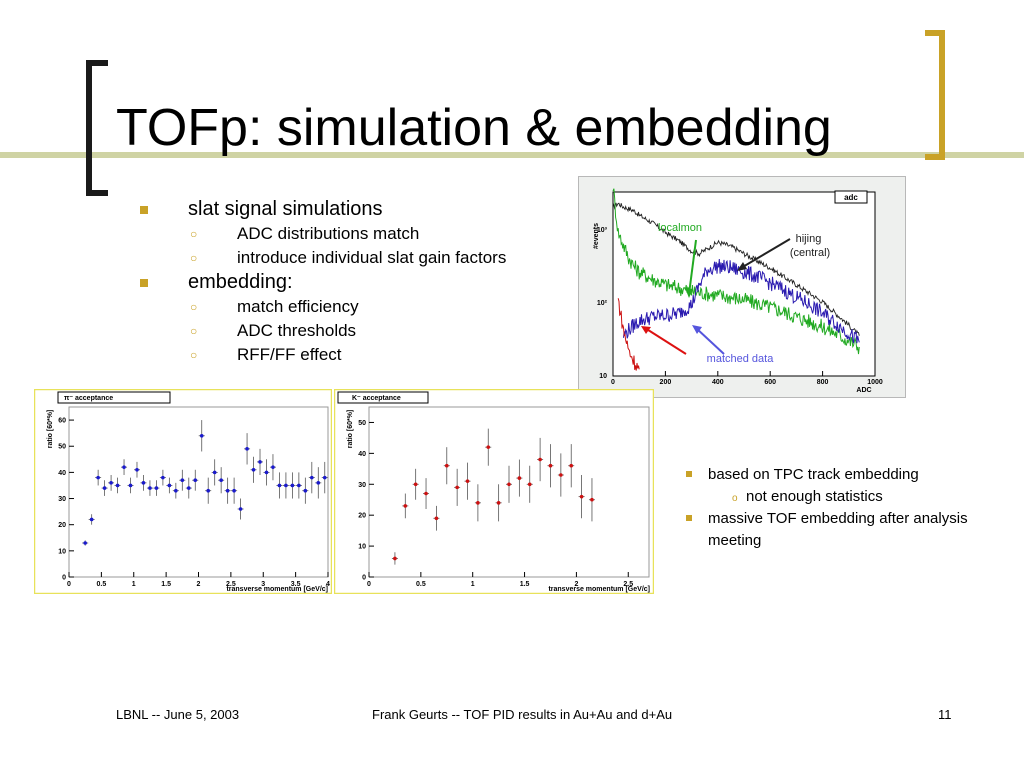 This screenshot has width=1024, height=768. I want to click on footer-slide-number: 11, so click(945, 714).